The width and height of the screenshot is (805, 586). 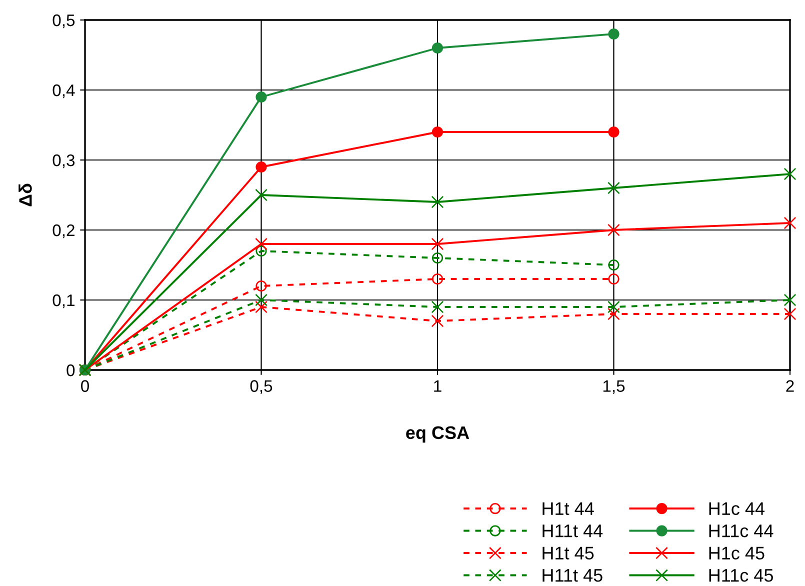 I want to click on legend-label: H1c 44, so click(x=737, y=509).